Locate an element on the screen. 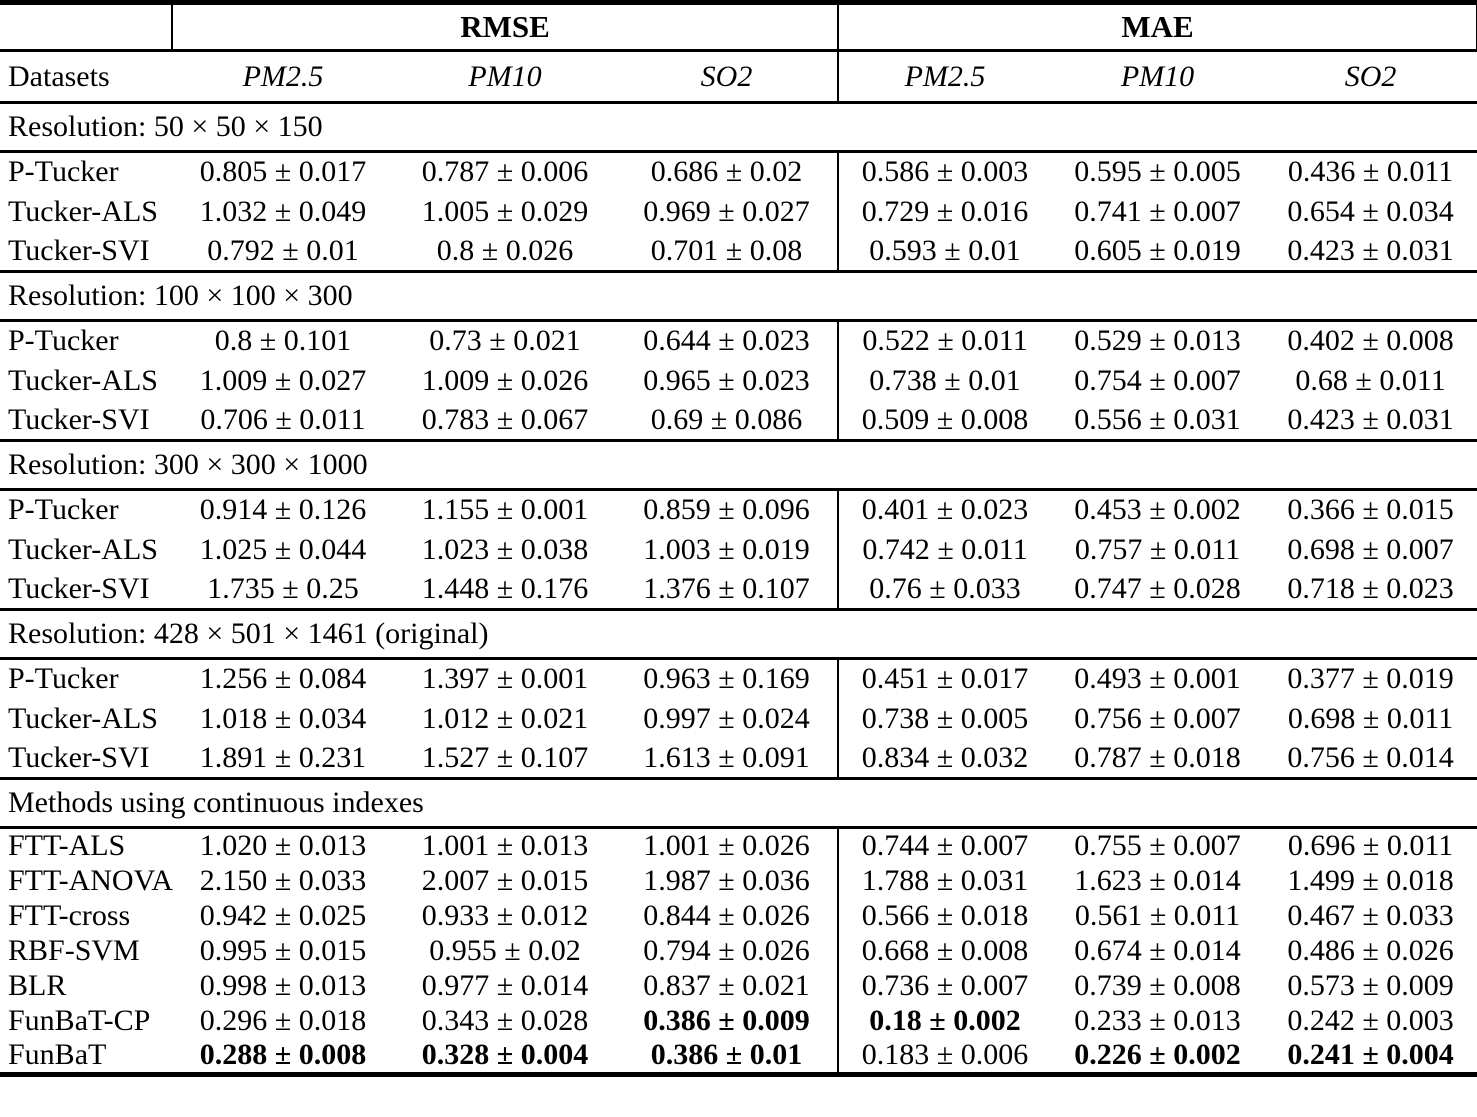 Image resolution: width=1477 pixels, height=1117 pixels. value-cell: 0.343 ± 0.028 is located at coordinates (505, 1020).